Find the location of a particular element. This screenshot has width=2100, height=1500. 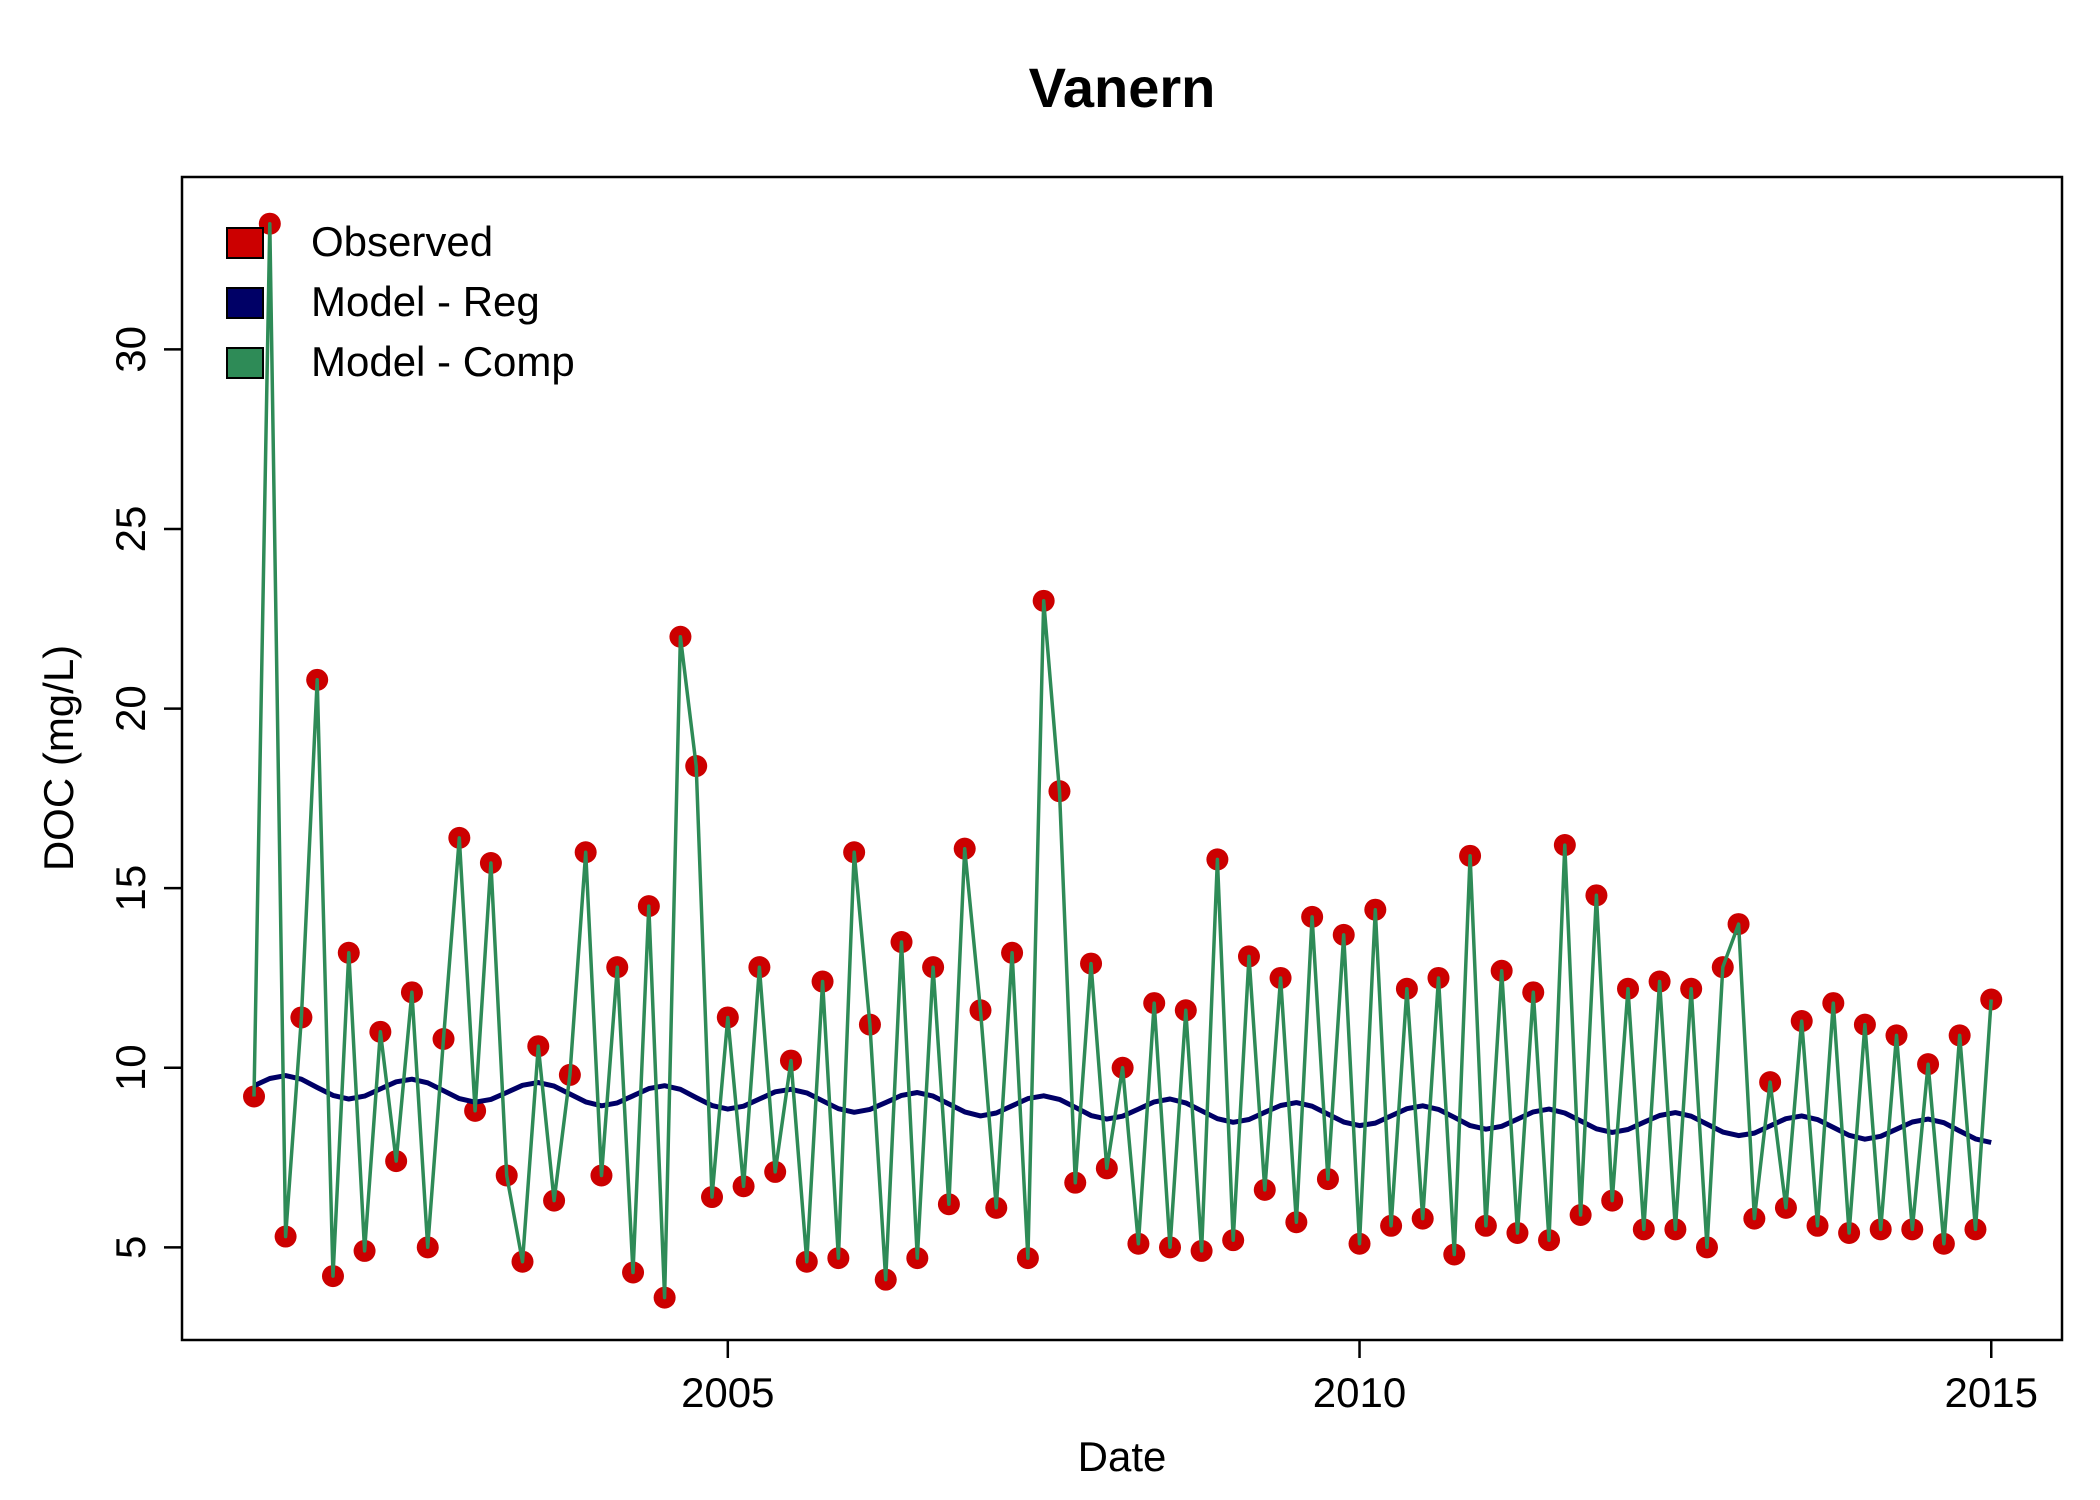

y-tick-label: 10 is located at coordinates (130, 1067).